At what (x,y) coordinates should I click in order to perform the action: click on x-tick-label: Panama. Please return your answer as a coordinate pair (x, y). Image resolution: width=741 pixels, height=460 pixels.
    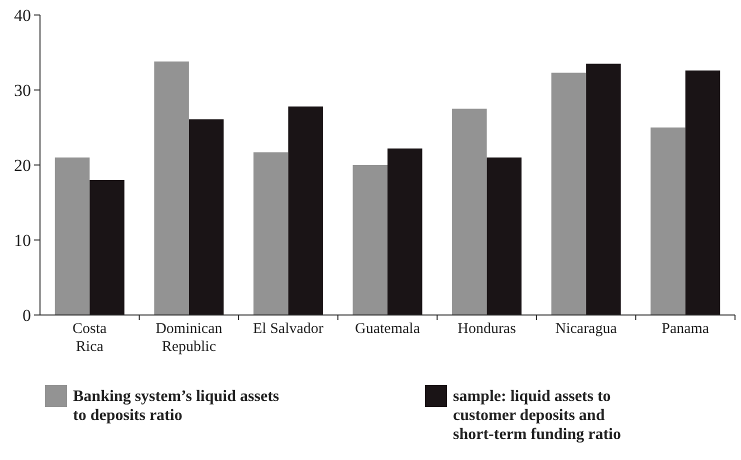
    Looking at the image, I should click on (686, 329).